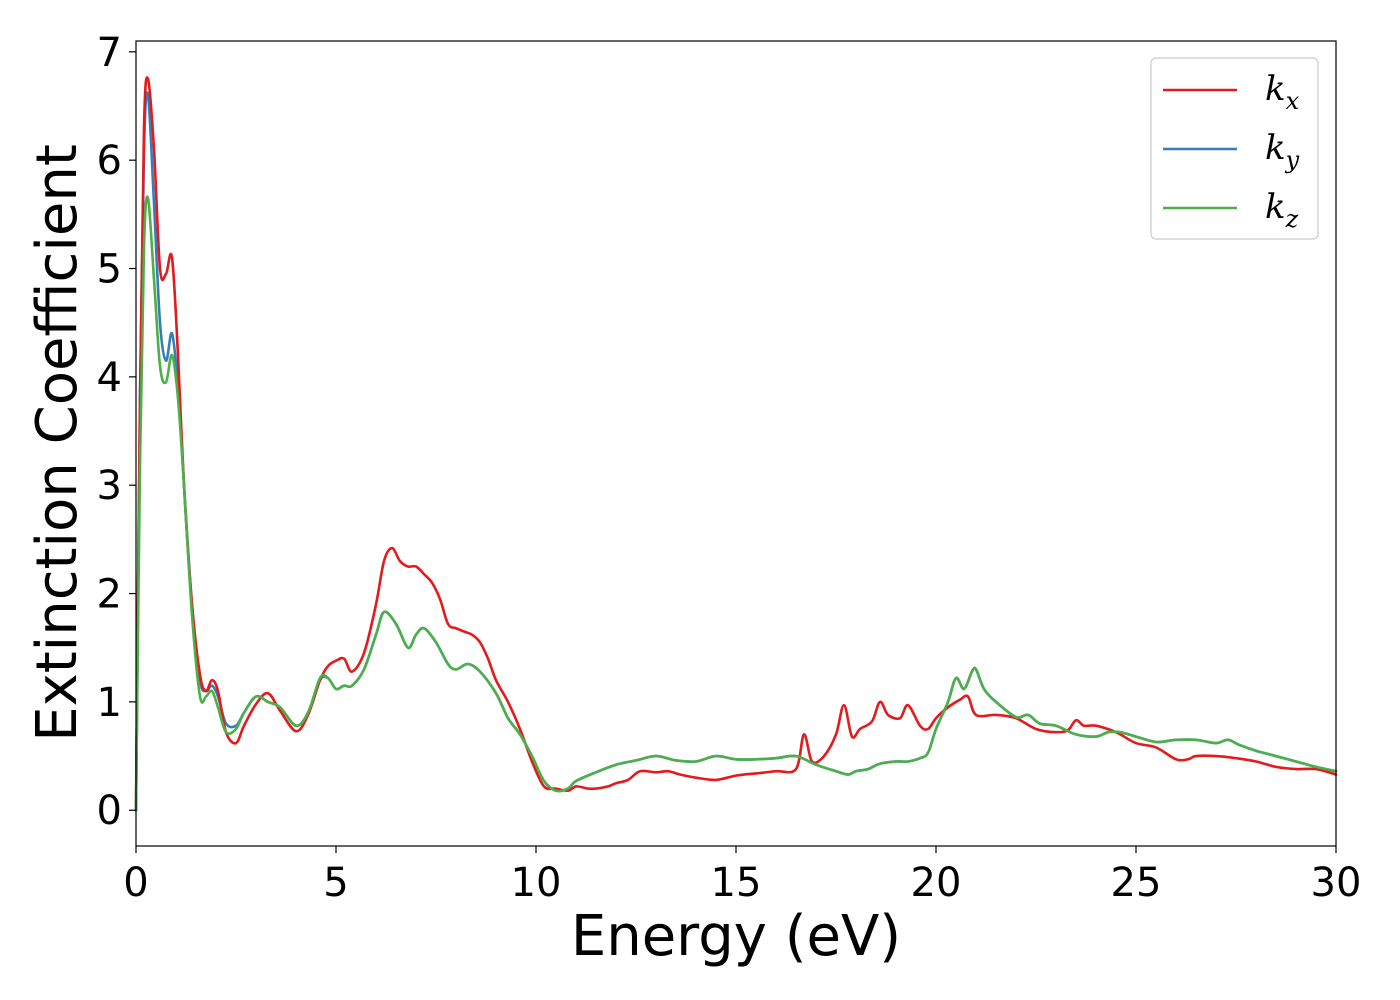 The height and width of the screenshot is (1000, 1400). I want to click on x-tick-label: 10, so click(536, 883).